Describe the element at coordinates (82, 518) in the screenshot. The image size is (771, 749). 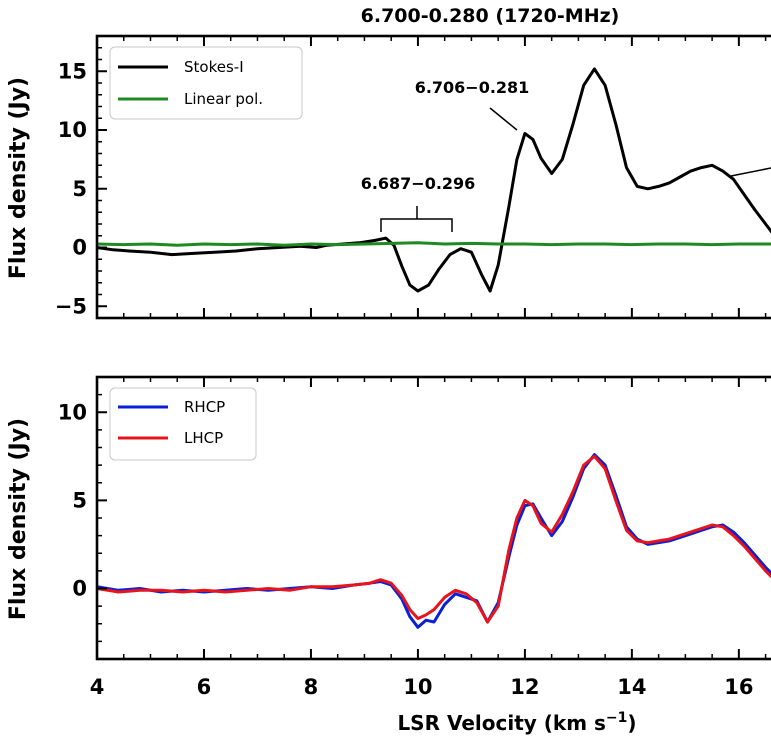
I see `bottom-y-ticks: 0 5 10` at that location.